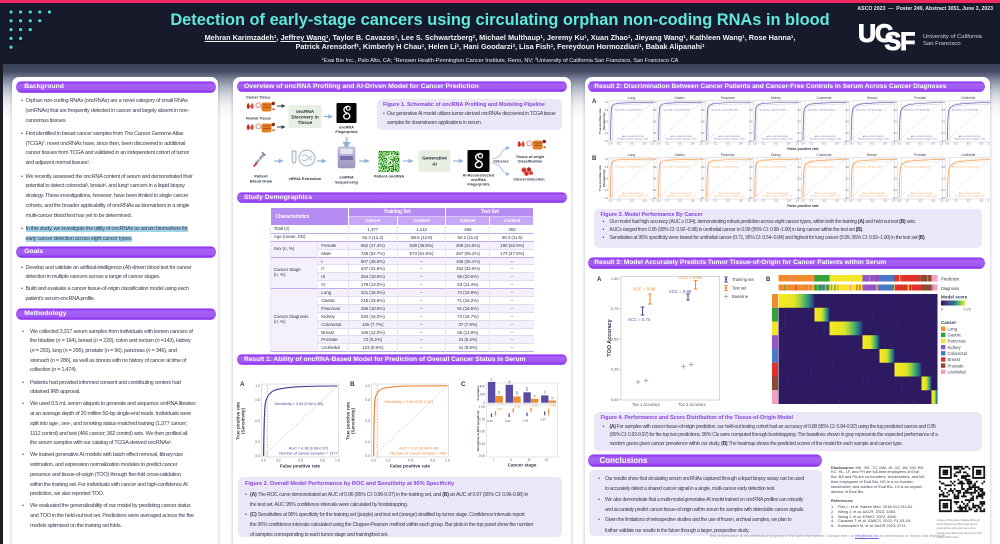  Describe the element at coordinates (530, 157) in the screenshot. I see `svg-text: Tissue-of-origin` at that location.